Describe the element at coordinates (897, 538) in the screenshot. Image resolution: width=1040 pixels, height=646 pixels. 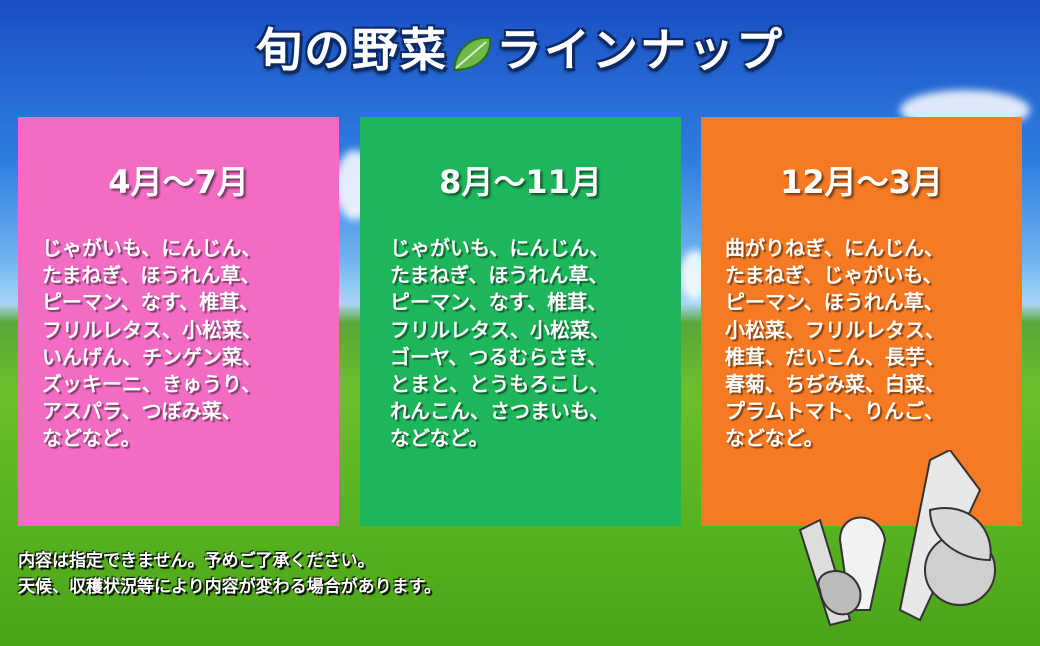
I see `vegetables-illustration` at that location.